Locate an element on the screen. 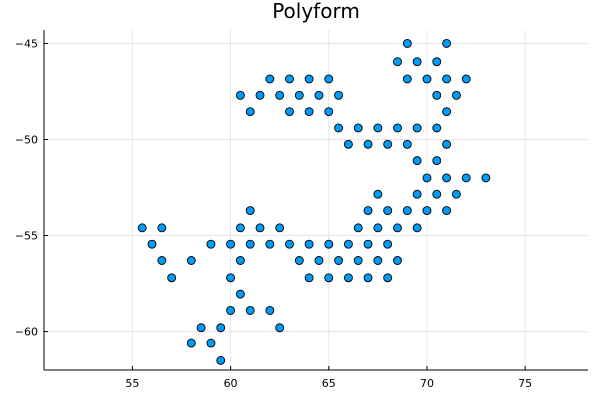 The height and width of the screenshot is (400, 600). y-tick-label: −45 is located at coordinates (26, 43).